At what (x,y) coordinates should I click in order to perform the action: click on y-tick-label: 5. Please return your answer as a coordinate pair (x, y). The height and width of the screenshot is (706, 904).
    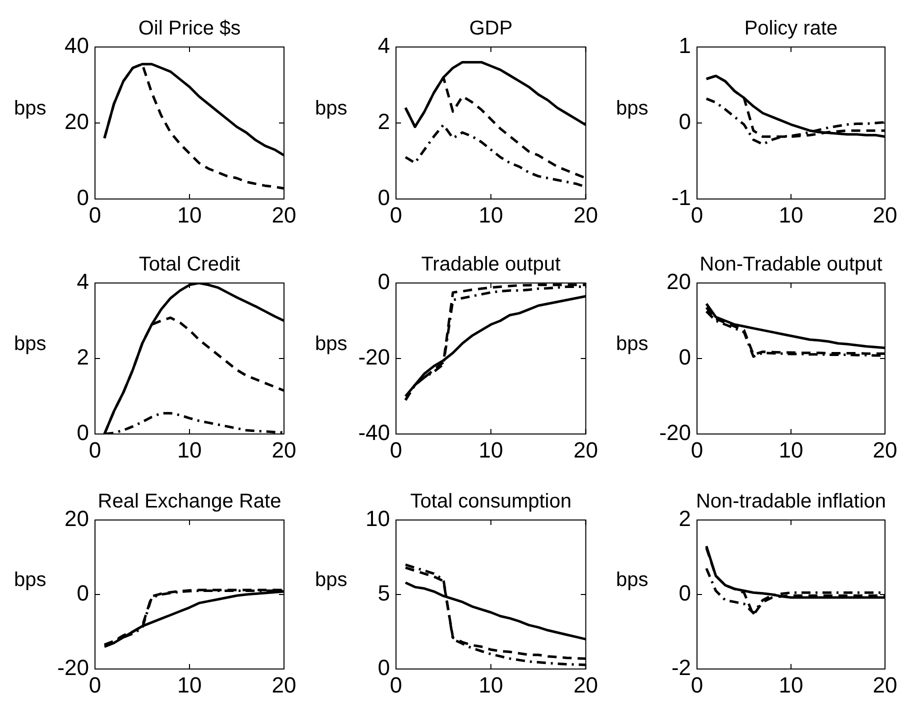
    Looking at the image, I should click on (384, 593).